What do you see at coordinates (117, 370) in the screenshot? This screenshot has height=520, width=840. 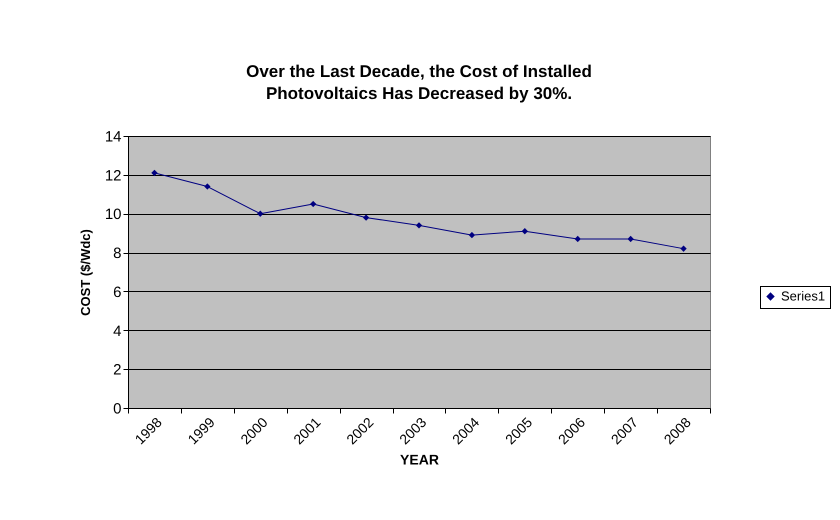 I see `y-tick-label: 2` at bounding box center [117, 370].